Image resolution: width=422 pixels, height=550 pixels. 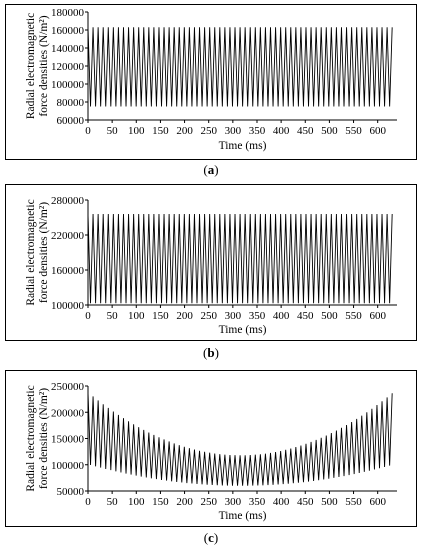 What do you see at coordinates (71, 492) in the screenshot?
I see `y-tick-label: 50000` at bounding box center [71, 492].